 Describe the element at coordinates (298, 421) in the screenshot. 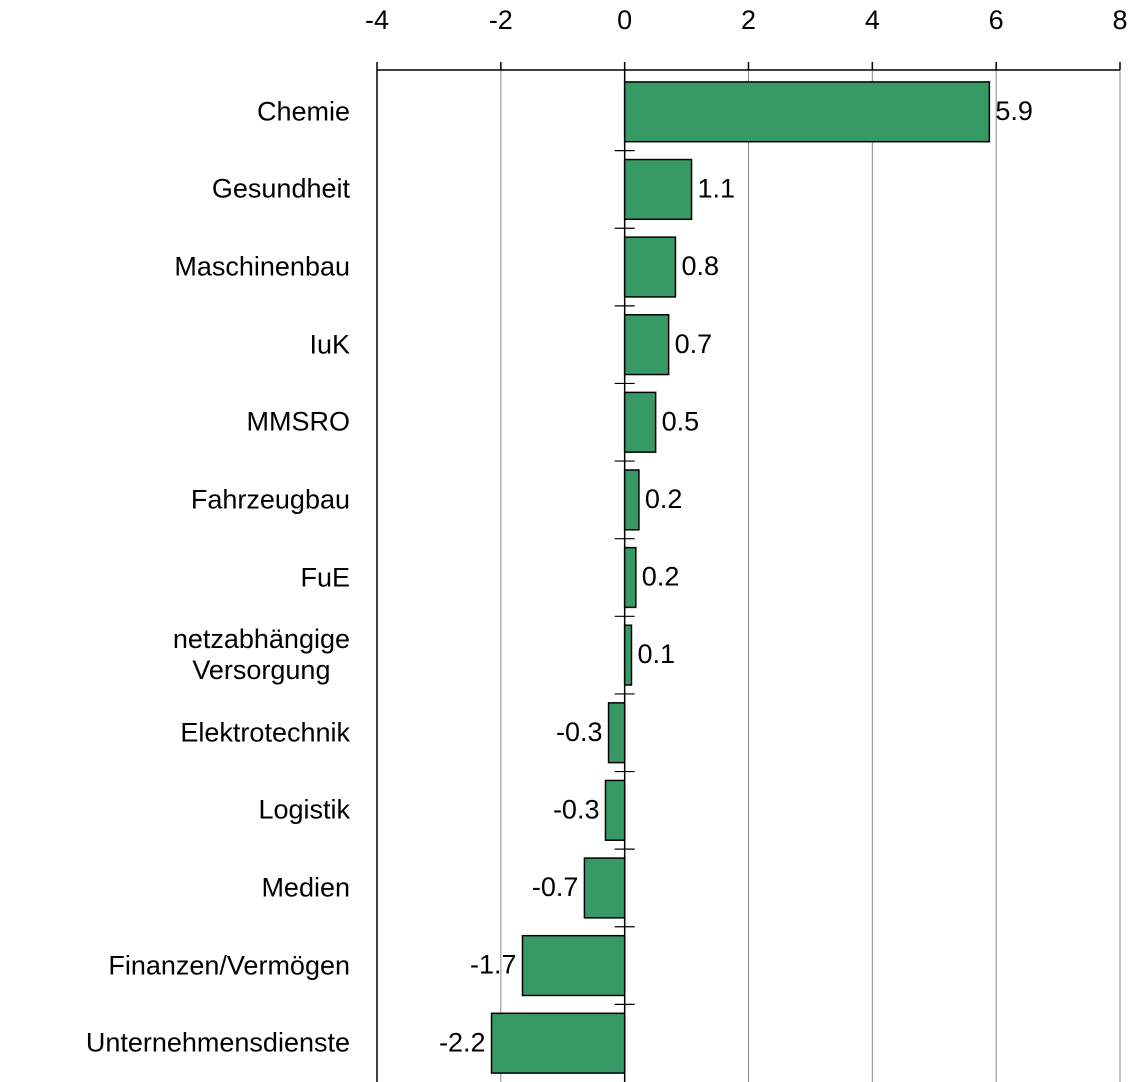

I see `y-tick-label: MMSRO` at that location.